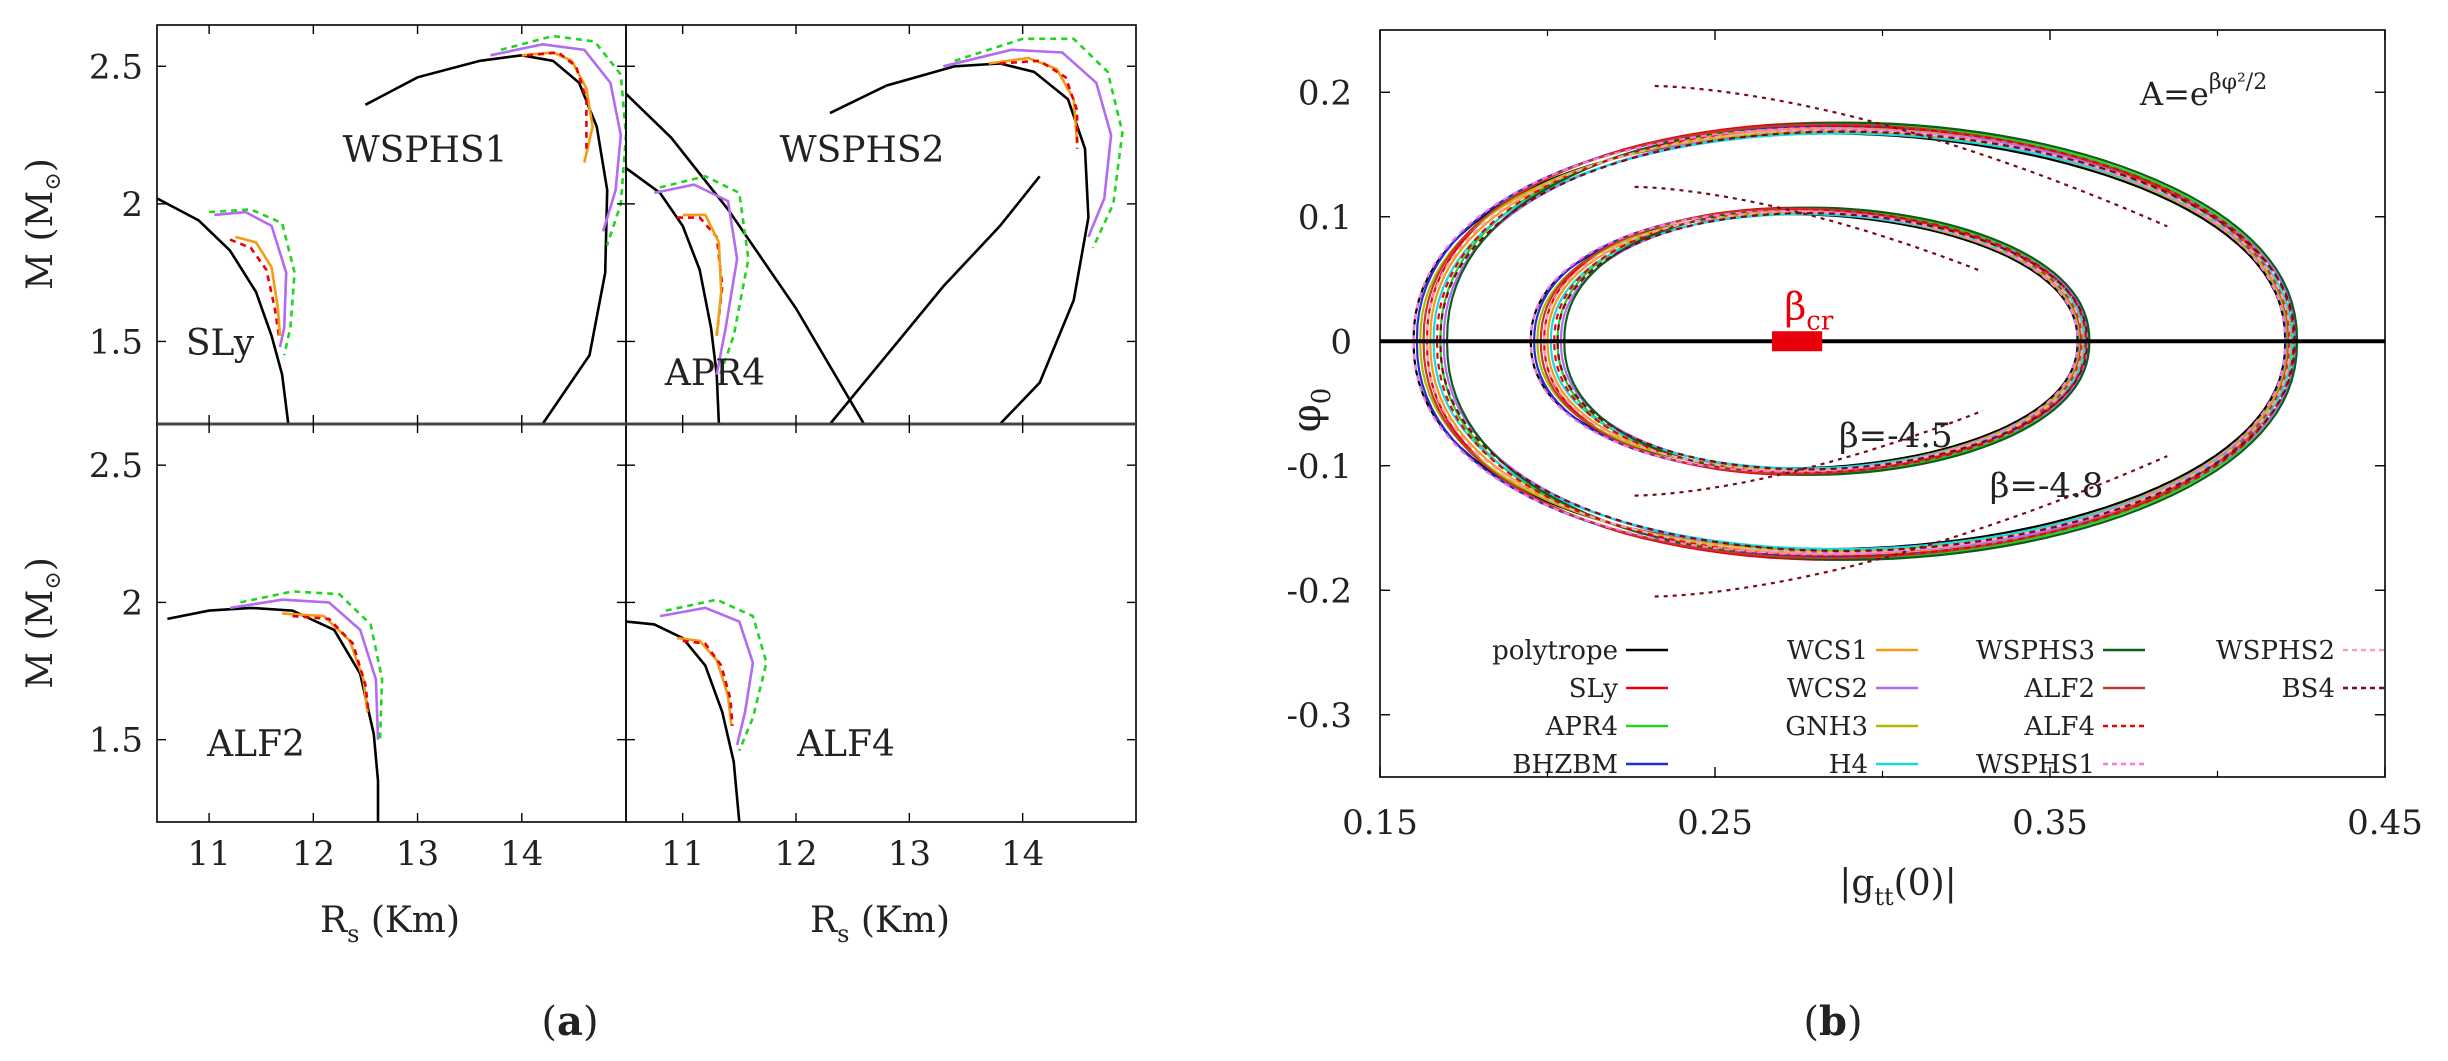  What do you see at coordinates (1322, 396) in the screenshot?
I see `ylabel-sub: 0` at bounding box center [1322, 396].